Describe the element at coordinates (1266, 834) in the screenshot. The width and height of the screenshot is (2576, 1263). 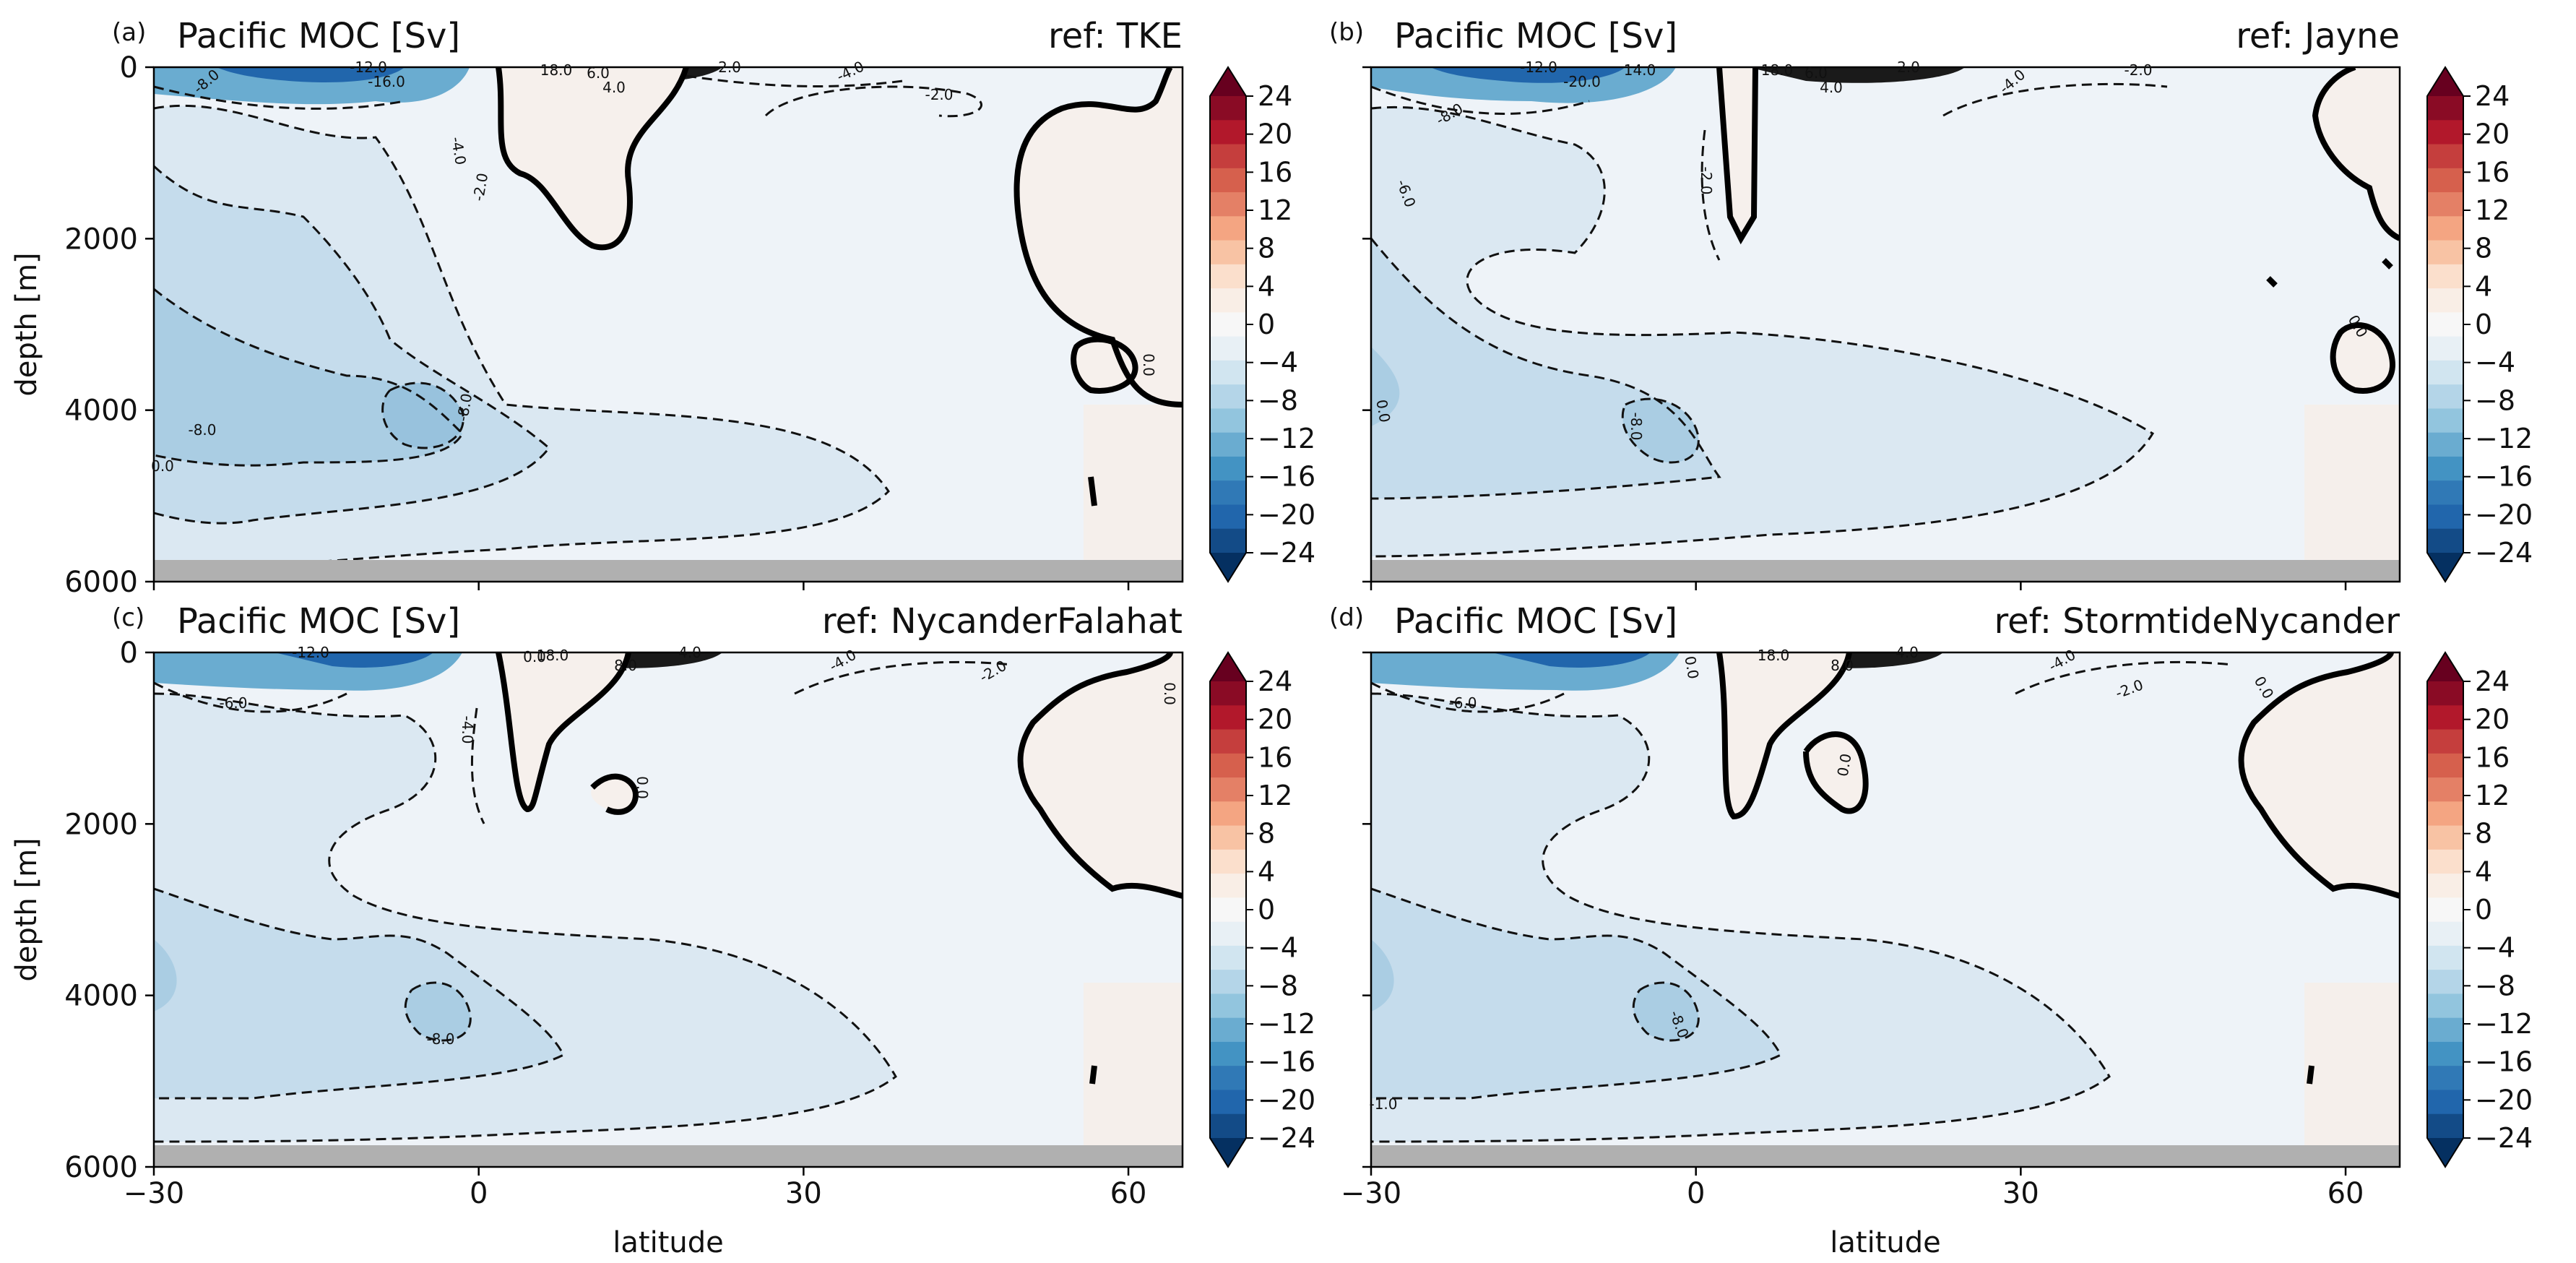
I see `colorbar-tick-label: 8` at that location.